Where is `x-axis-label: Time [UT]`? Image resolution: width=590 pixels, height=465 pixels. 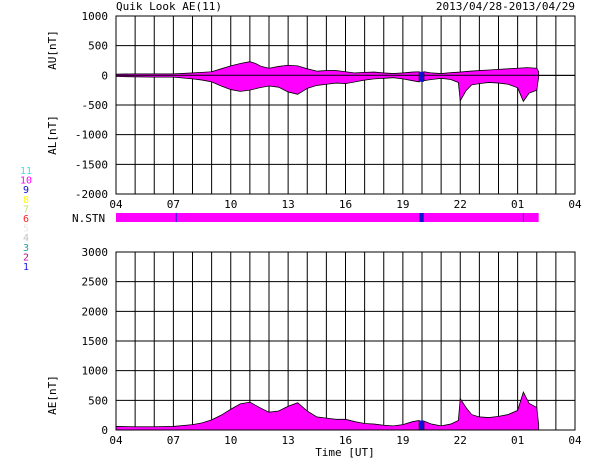 x-axis-label: Time [UT] is located at coordinates (345, 452).